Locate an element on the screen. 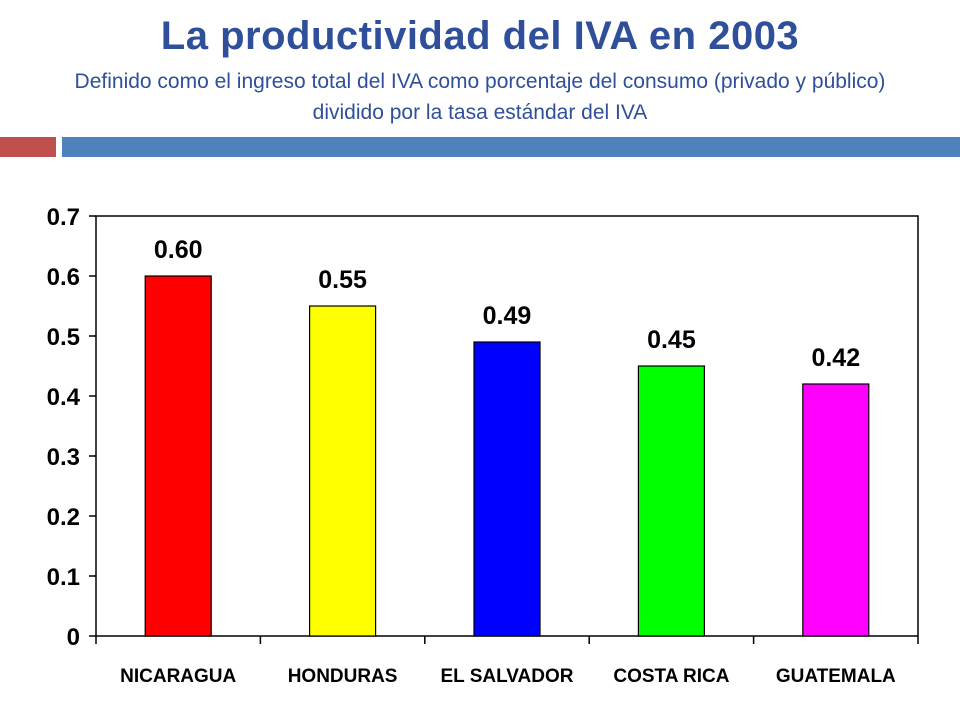  y-tick-label: 0.7 is located at coordinates (63, 217).